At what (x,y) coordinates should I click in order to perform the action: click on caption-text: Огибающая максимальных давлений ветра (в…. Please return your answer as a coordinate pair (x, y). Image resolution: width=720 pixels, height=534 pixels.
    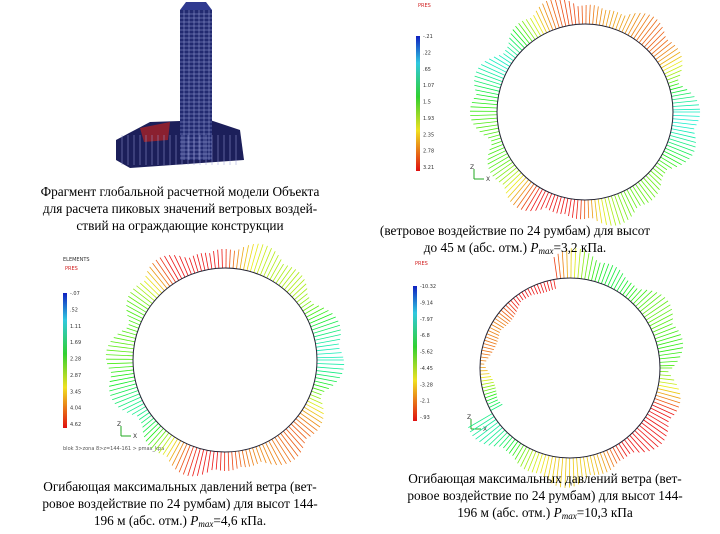
    Looking at the image, I should click on (545, 478).